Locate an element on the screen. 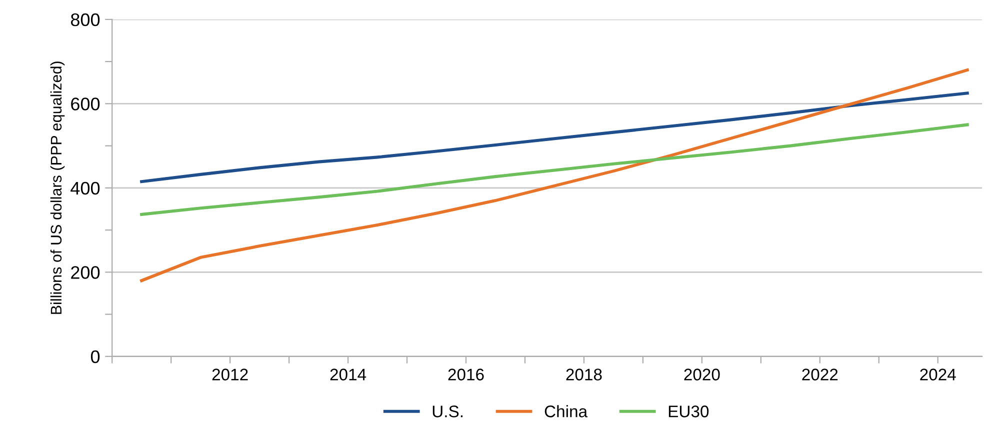  y-tick-label: 0 is located at coordinates (95, 357).